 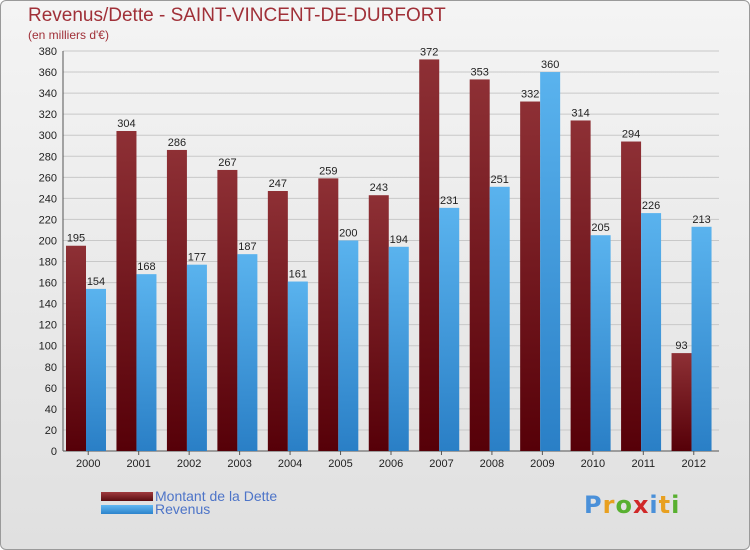 I want to click on data-label-revenus-2008: 251, so click(x=500, y=180).